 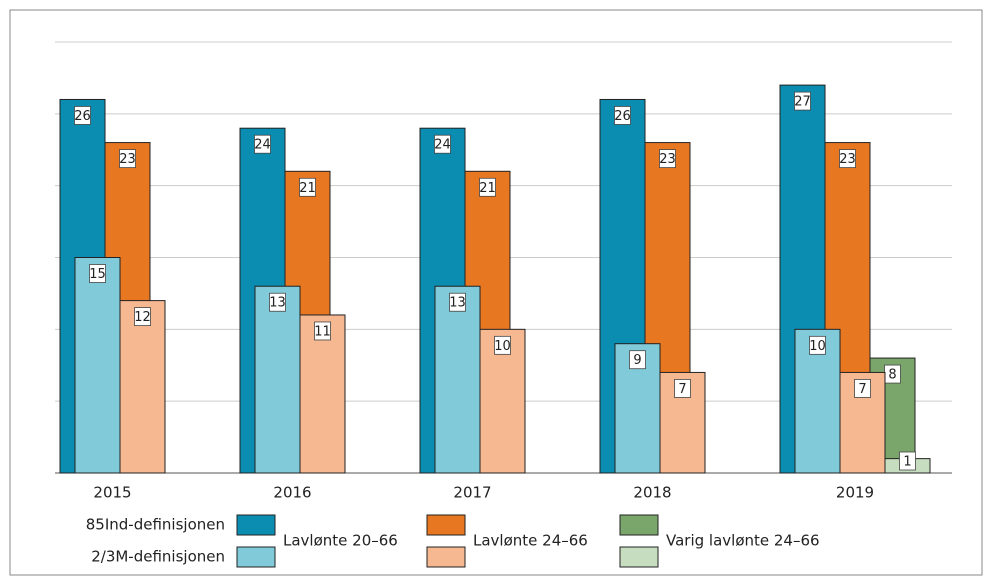 What do you see at coordinates (292, 493) in the screenshot?
I see `x-tick-label: 2016` at bounding box center [292, 493].